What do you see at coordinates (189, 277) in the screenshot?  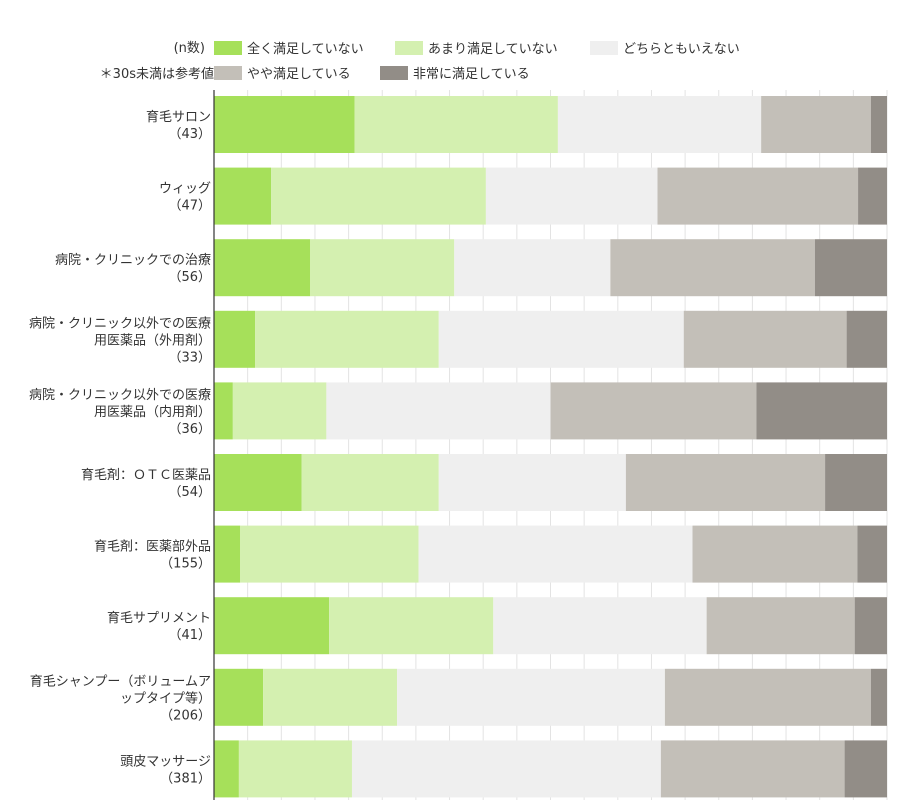 I see `category-label-line: （56）` at bounding box center [189, 277].